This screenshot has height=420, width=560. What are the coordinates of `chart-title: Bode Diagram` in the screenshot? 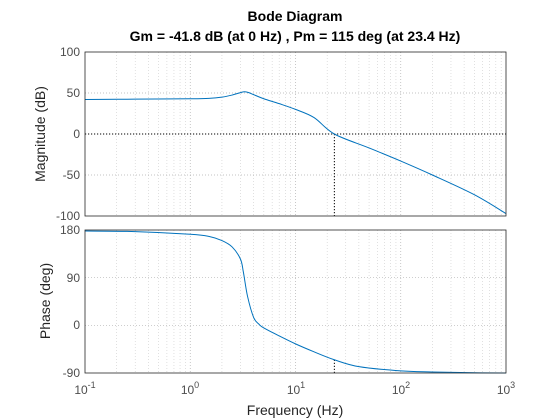 It's located at (295, 16).